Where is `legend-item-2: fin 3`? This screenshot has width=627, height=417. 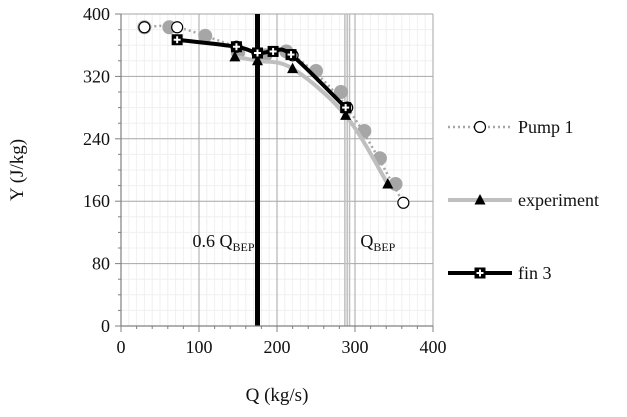 legend-item-2: fin 3 is located at coordinates (500, 273).